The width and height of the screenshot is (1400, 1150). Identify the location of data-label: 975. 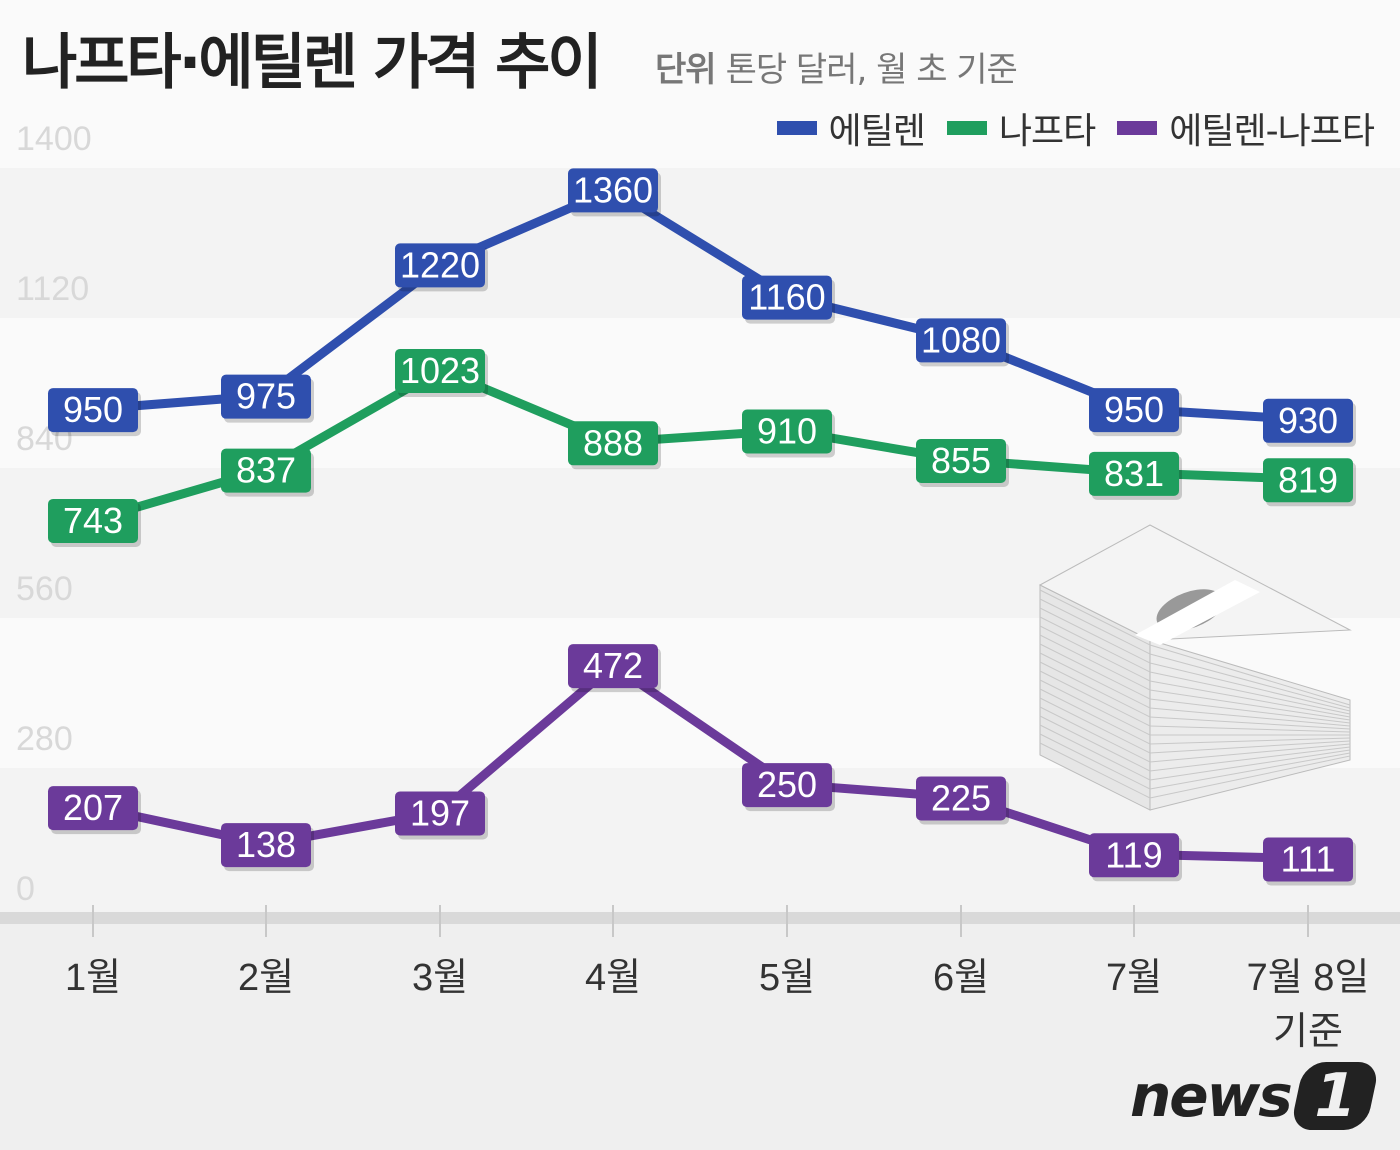
(266, 396).